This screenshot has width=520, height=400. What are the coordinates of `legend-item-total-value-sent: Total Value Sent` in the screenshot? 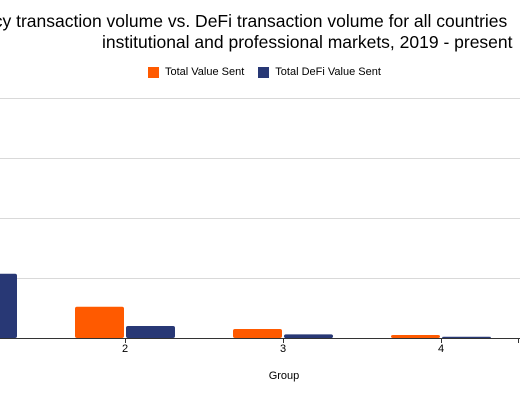 It's located at (196, 72).